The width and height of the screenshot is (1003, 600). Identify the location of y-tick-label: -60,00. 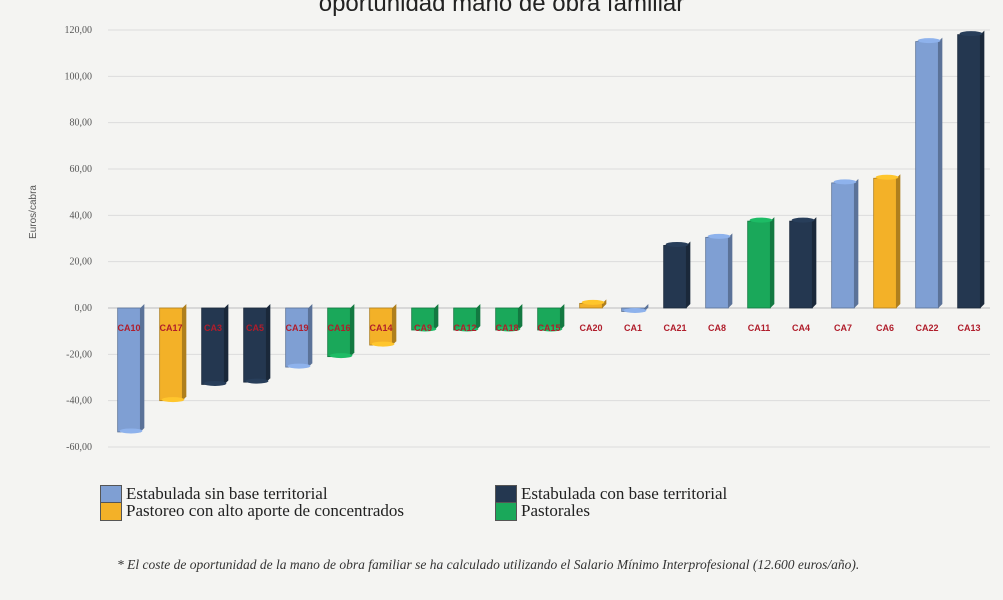
(79, 447).